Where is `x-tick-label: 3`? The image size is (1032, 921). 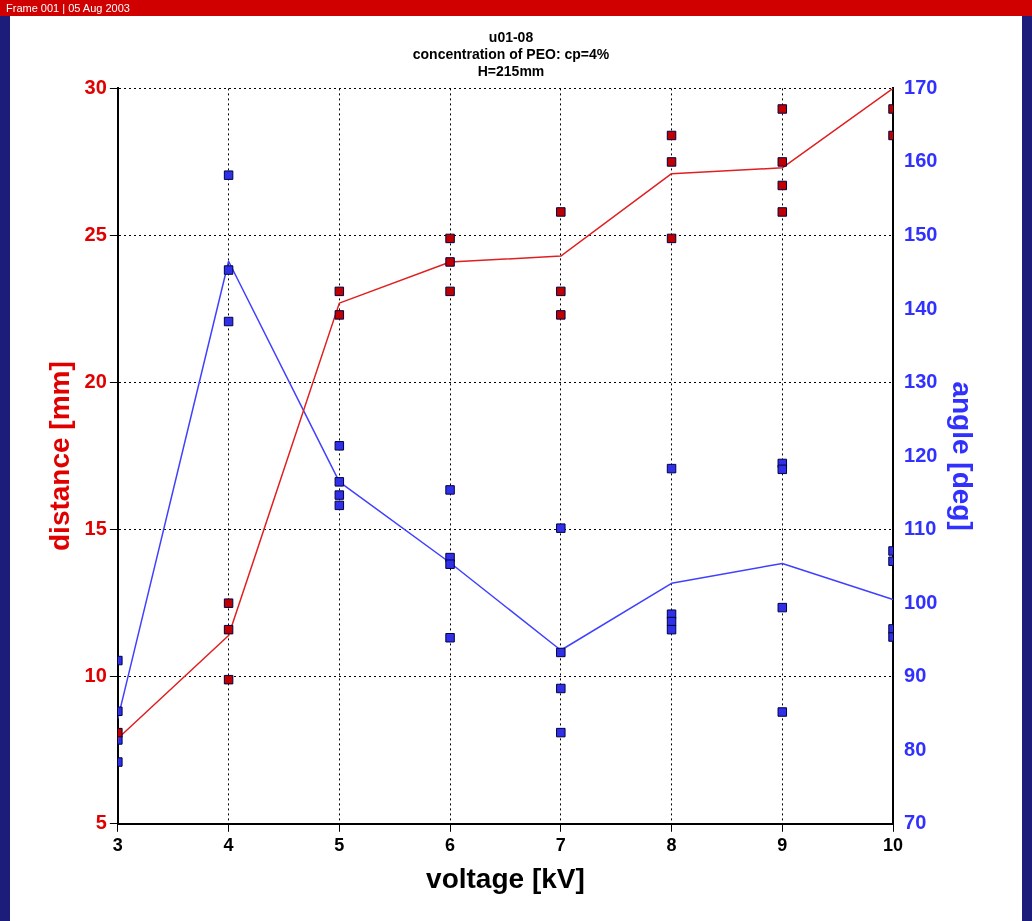 x-tick-label: 3 is located at coordinates (117, 844).